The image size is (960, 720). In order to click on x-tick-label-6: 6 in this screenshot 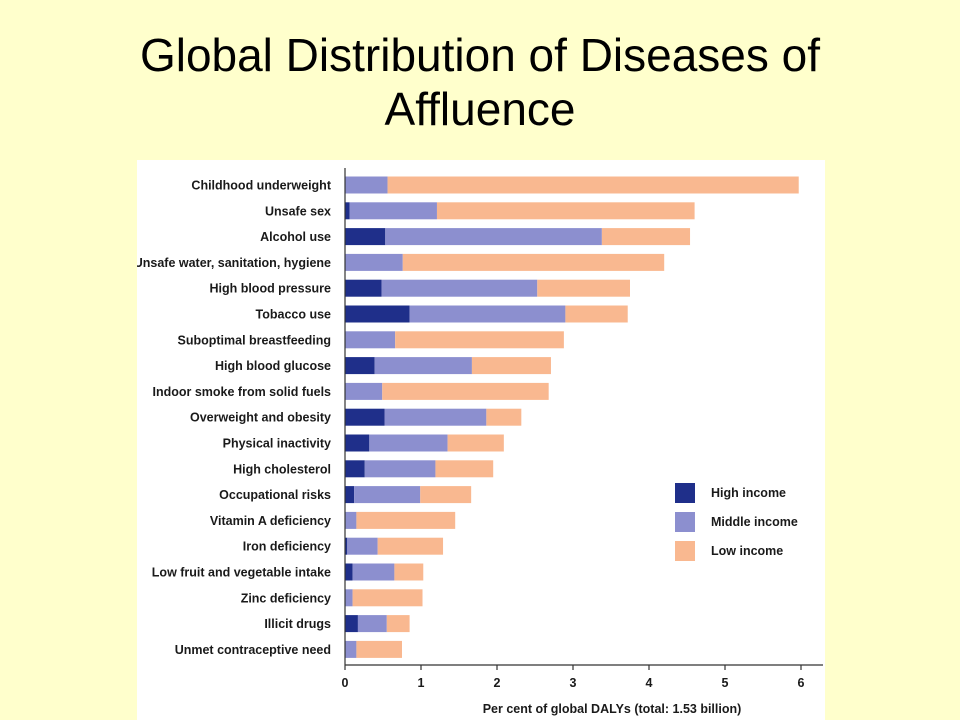, I will do `click(801, 683)`.